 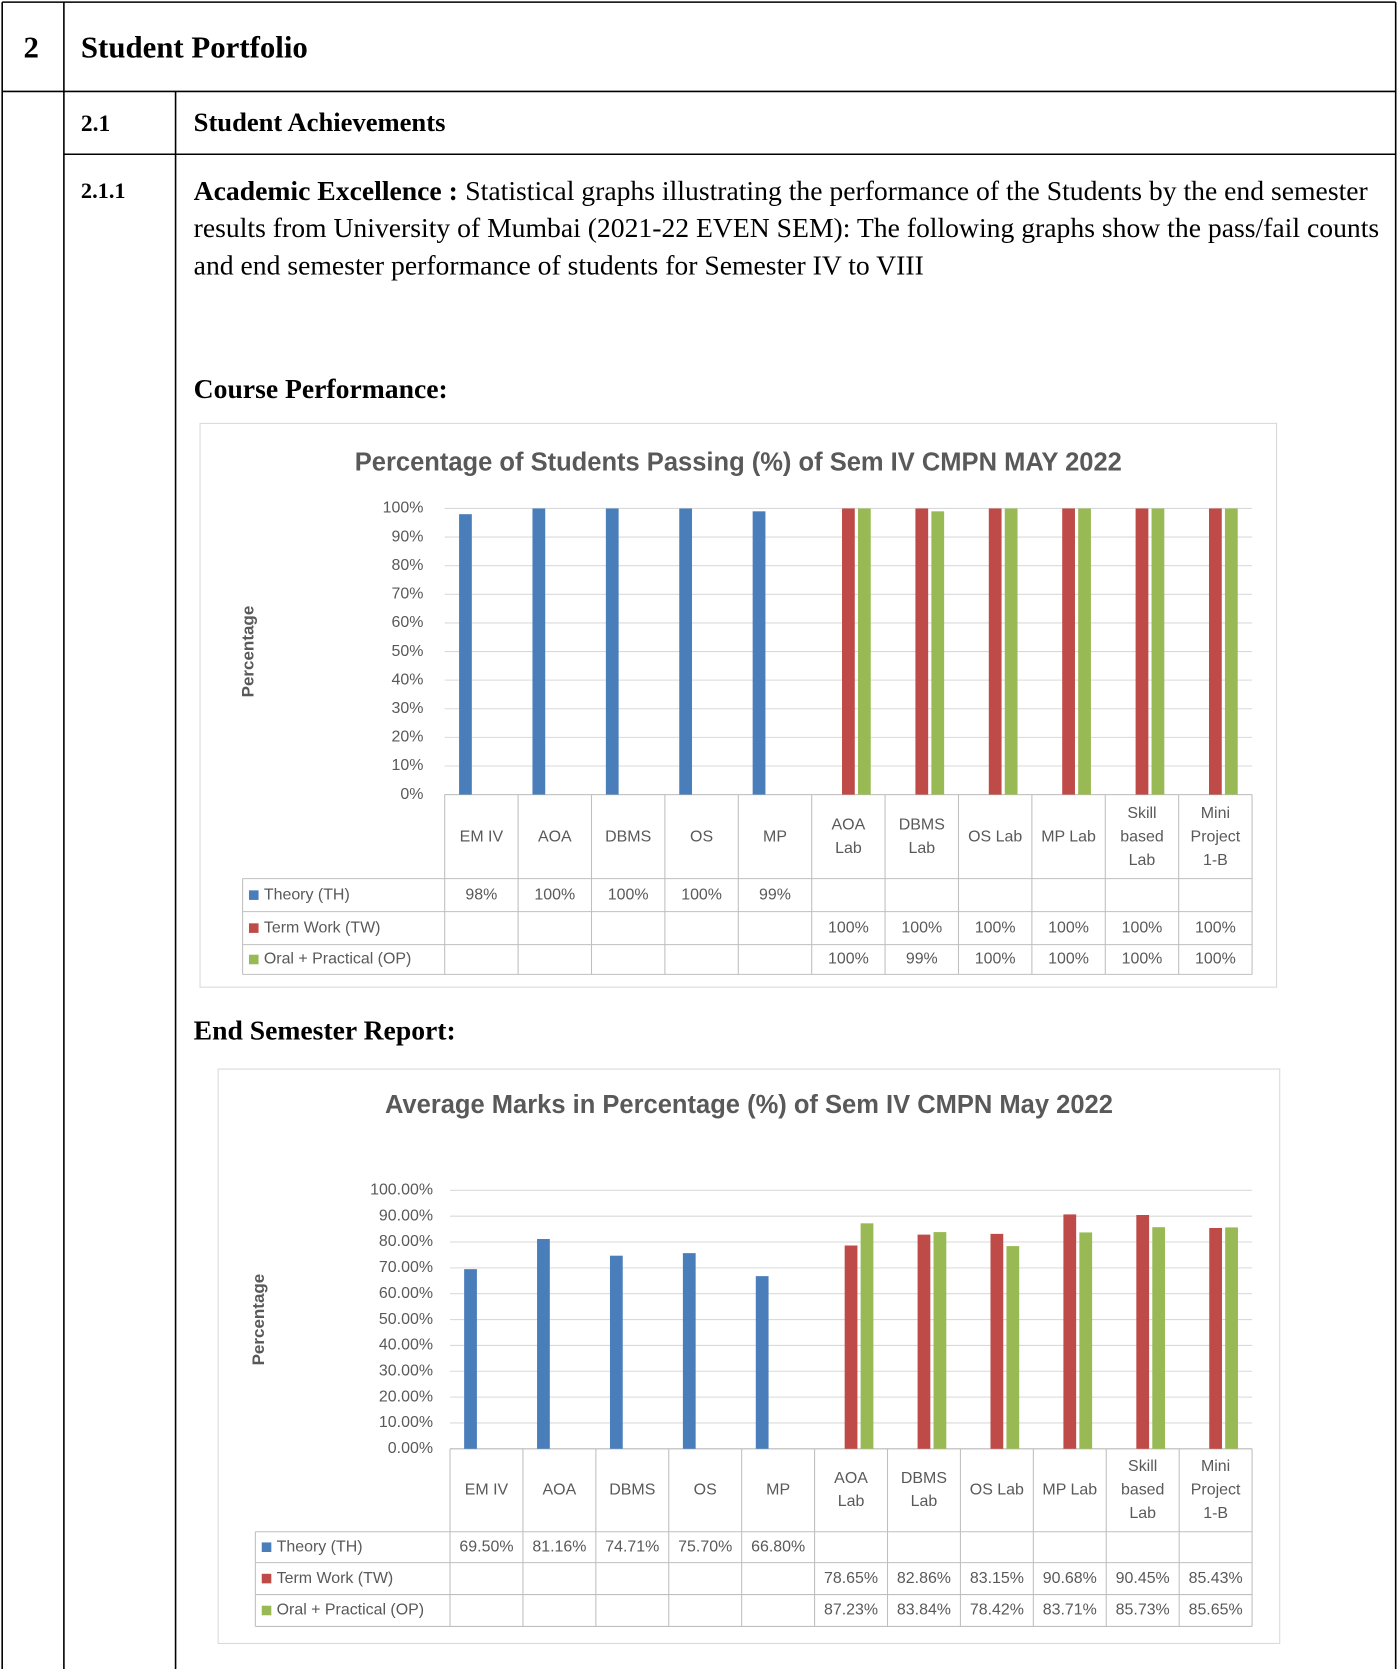 What do you see at coordinates (1216, 1578) in the screenshot?
I see `data-label: 85.43%` at bounding box center [1216, 1578].